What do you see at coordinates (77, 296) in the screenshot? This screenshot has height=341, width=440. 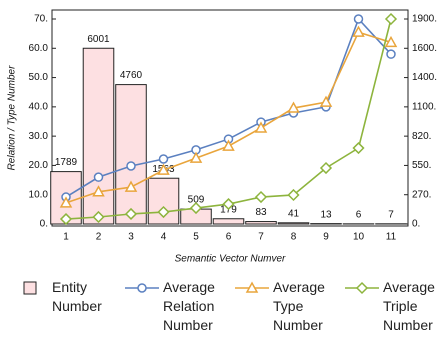 I see `legend-label: Entity Number` at bounding box center [77, 296].